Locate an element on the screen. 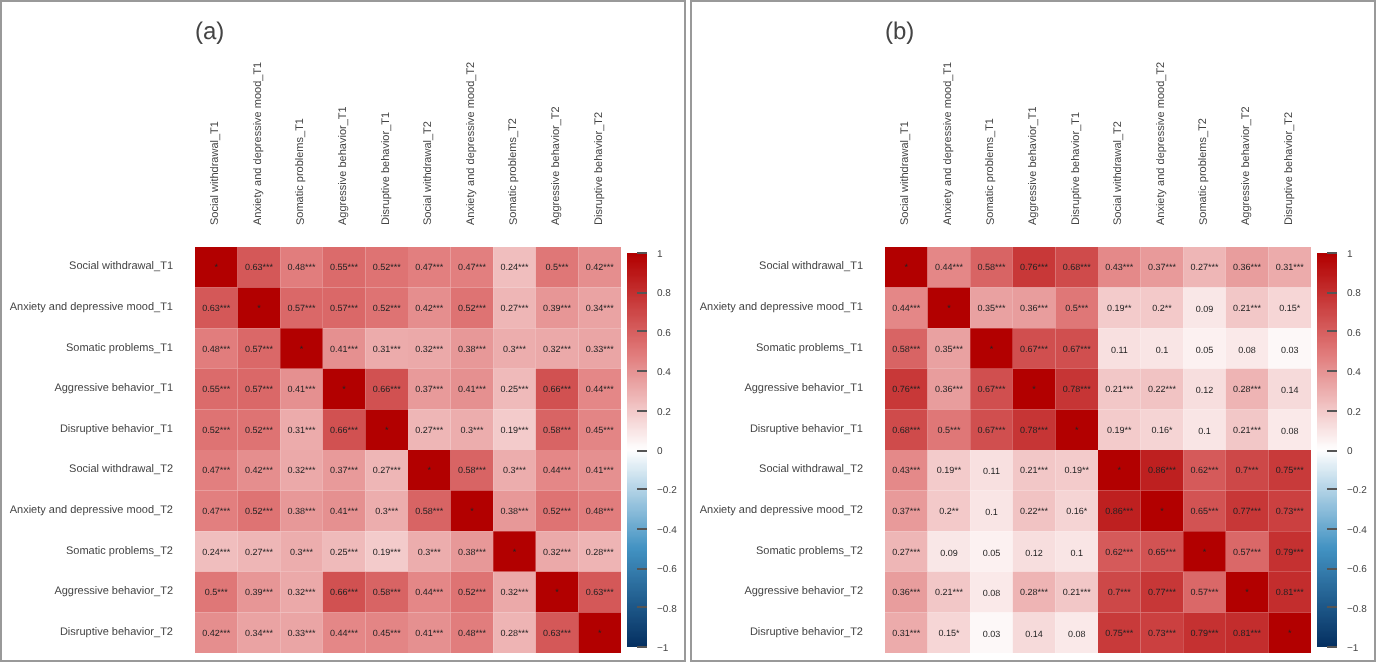  chart-title: (b) is located at coordinates (900, 31).